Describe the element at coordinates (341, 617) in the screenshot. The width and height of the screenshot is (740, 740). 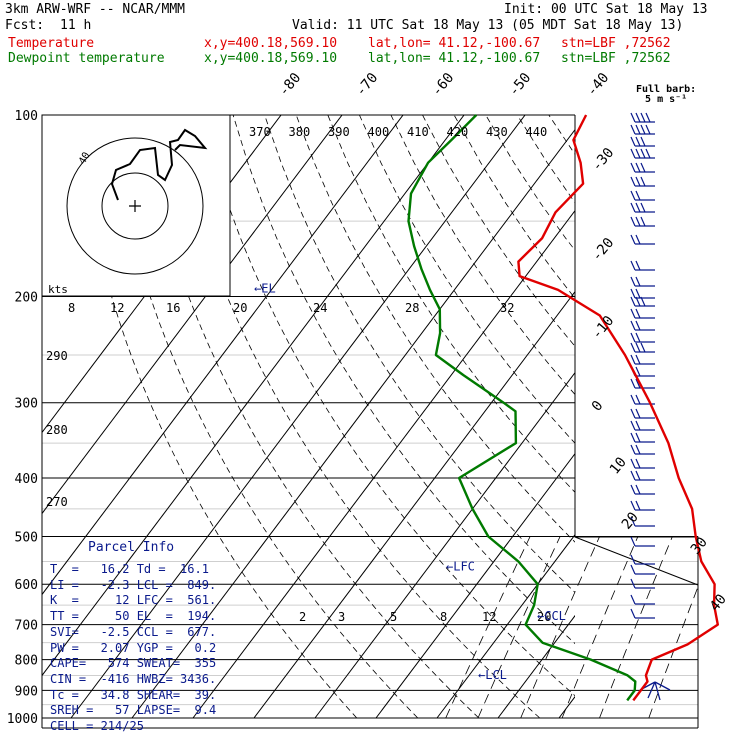
I see `mixing-ratio-label: 3` at that location.